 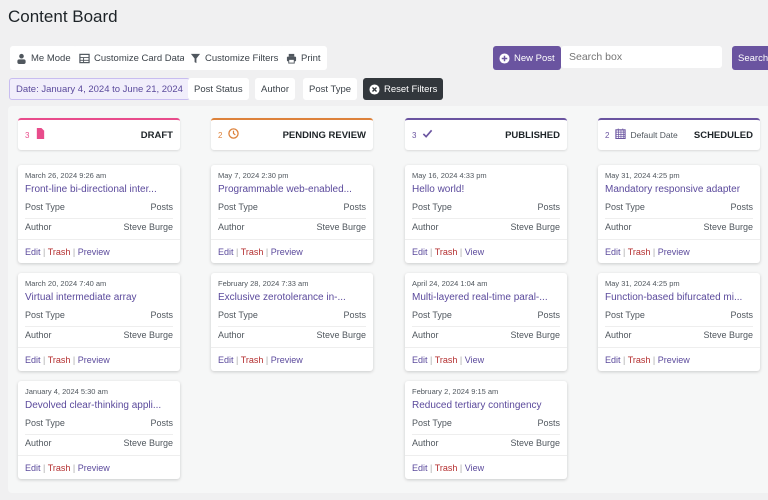 What do you see at coordinates (275, 89) in the screenshot?
I see `author-filter: Author` at bounding box center [275, 89].